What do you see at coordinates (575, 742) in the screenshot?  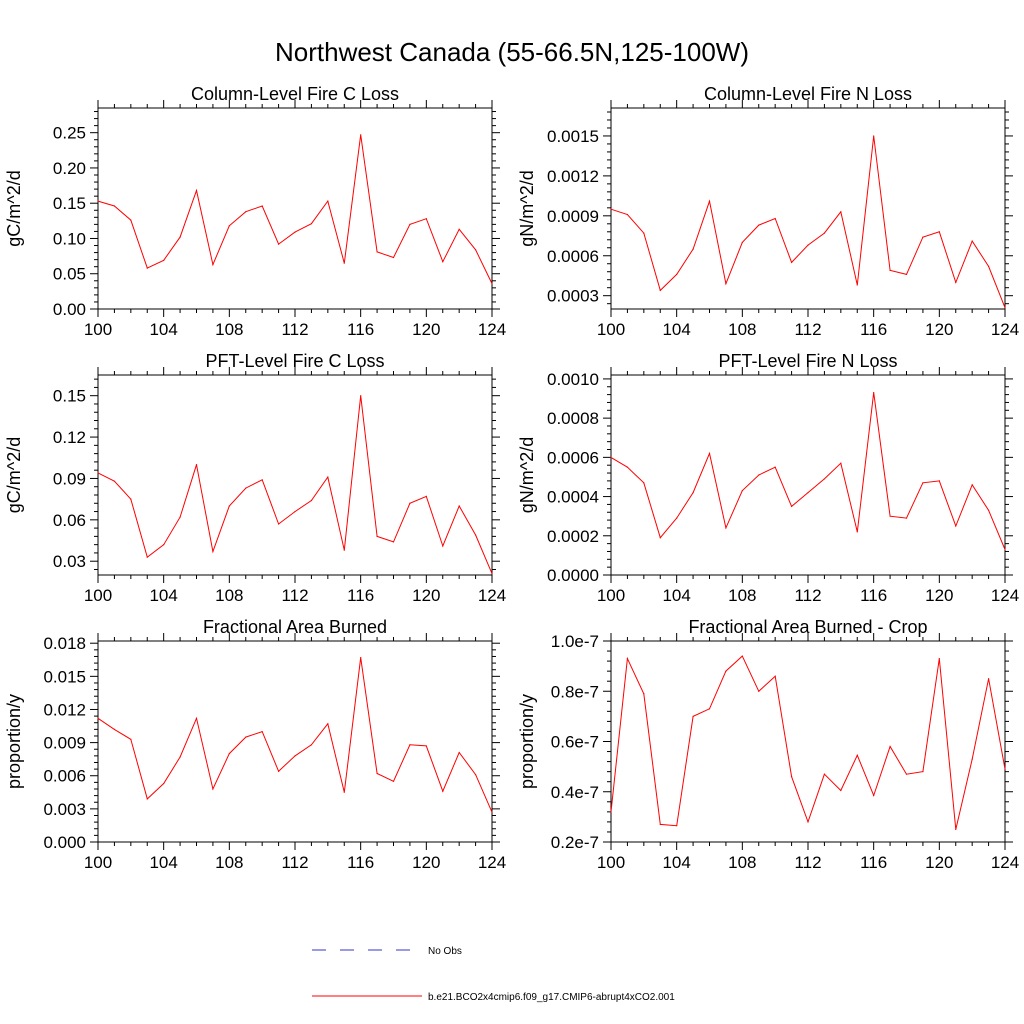 I see `y-tick-label: 0.6e-7` at bounding box center [575, 742].